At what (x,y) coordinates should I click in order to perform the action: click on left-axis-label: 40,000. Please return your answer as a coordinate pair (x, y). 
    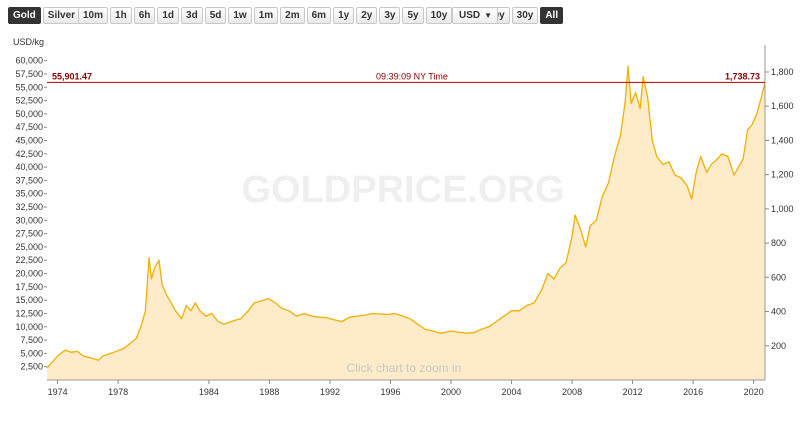
    Looking at the image, I should click on (29, 167).